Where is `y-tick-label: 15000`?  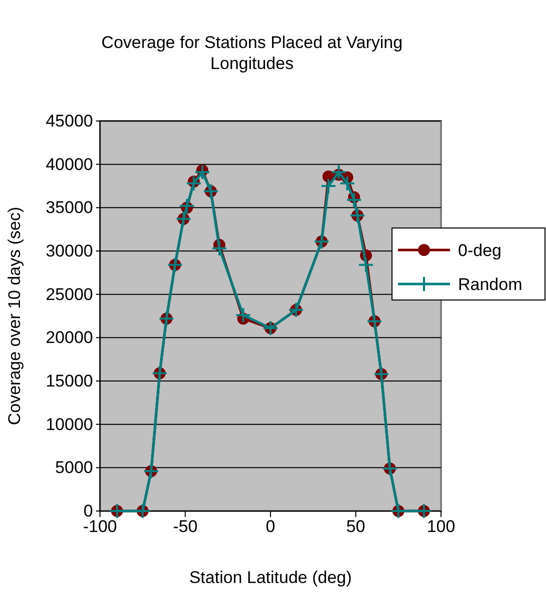 y-tick-label: 15000 is located at coordinates (69, 380).